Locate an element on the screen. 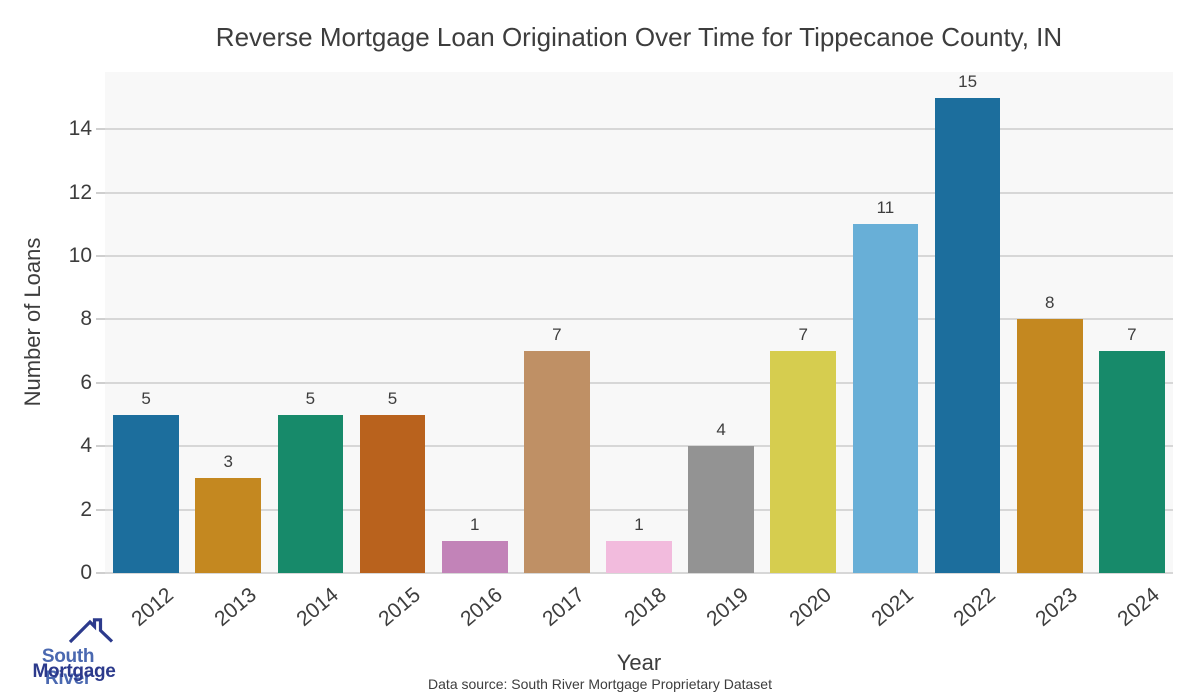 The width and height of the screenshot is (1200, 700). x-tick-label-text: 2018 is located at coordinates (646, 607).